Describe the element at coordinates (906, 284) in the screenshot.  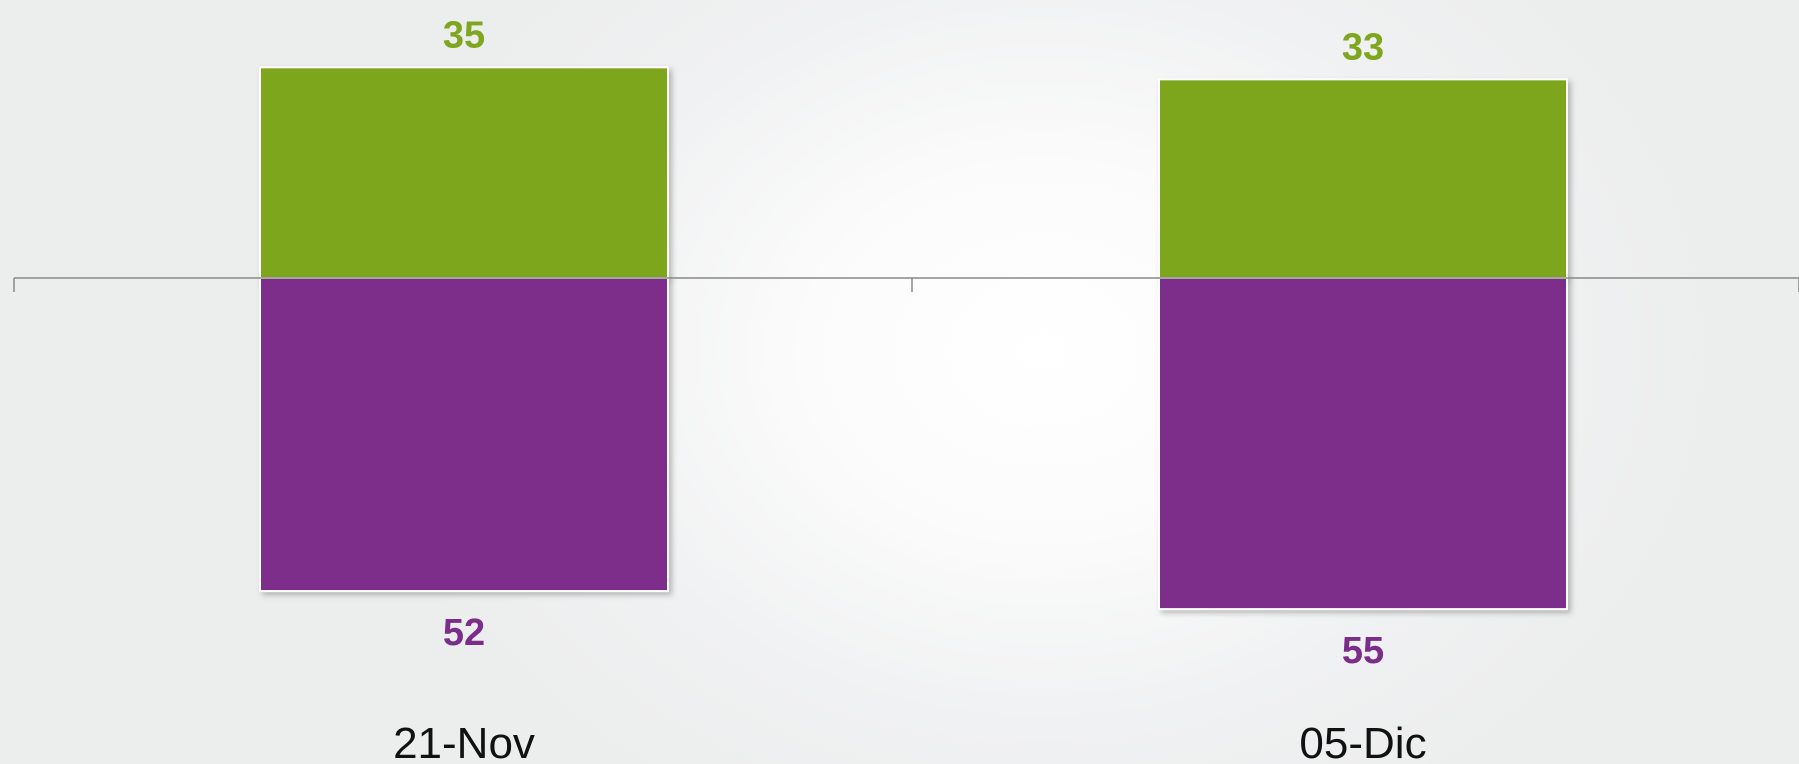
I see `axis-layer` at that location.